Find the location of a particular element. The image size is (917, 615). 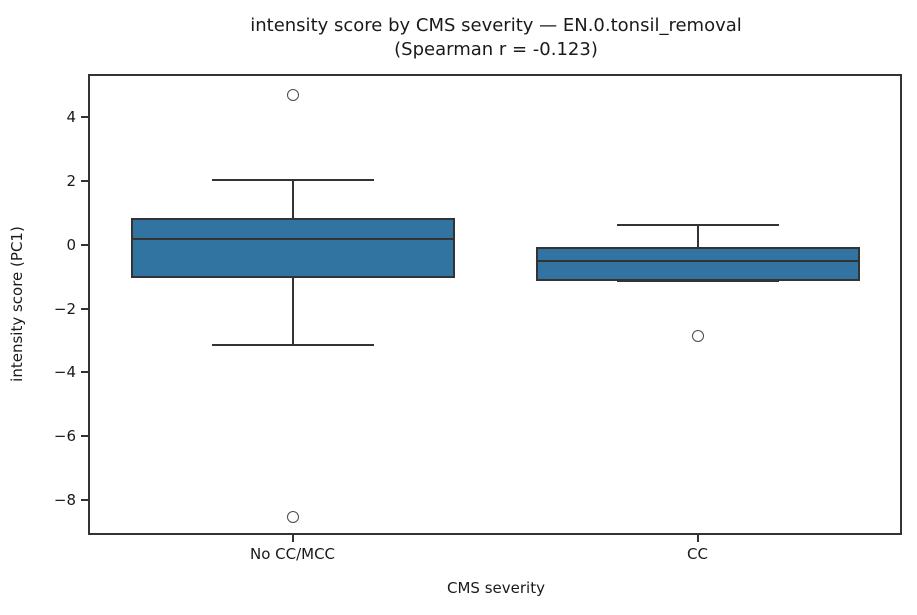

x-axis-label: CMS severity is located at coordinates (496, 588).